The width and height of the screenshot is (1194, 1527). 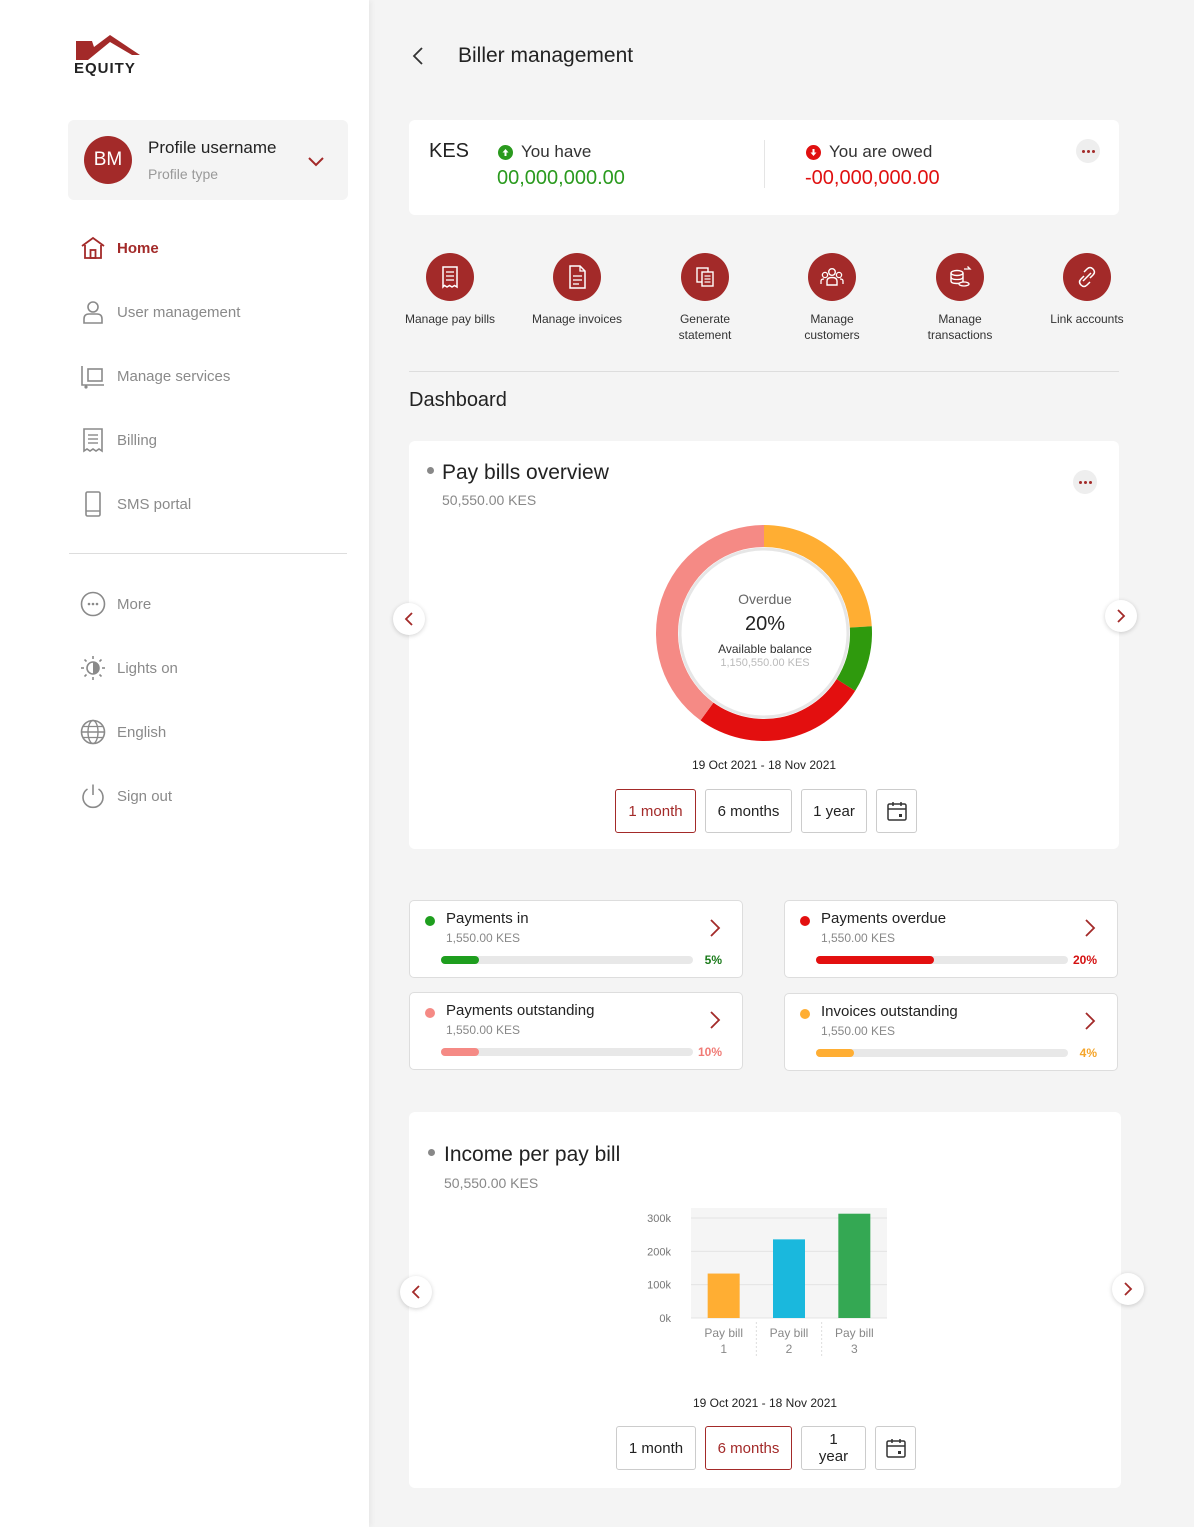 I want to click on chevron-down-icon, so click(x=316, y=162).